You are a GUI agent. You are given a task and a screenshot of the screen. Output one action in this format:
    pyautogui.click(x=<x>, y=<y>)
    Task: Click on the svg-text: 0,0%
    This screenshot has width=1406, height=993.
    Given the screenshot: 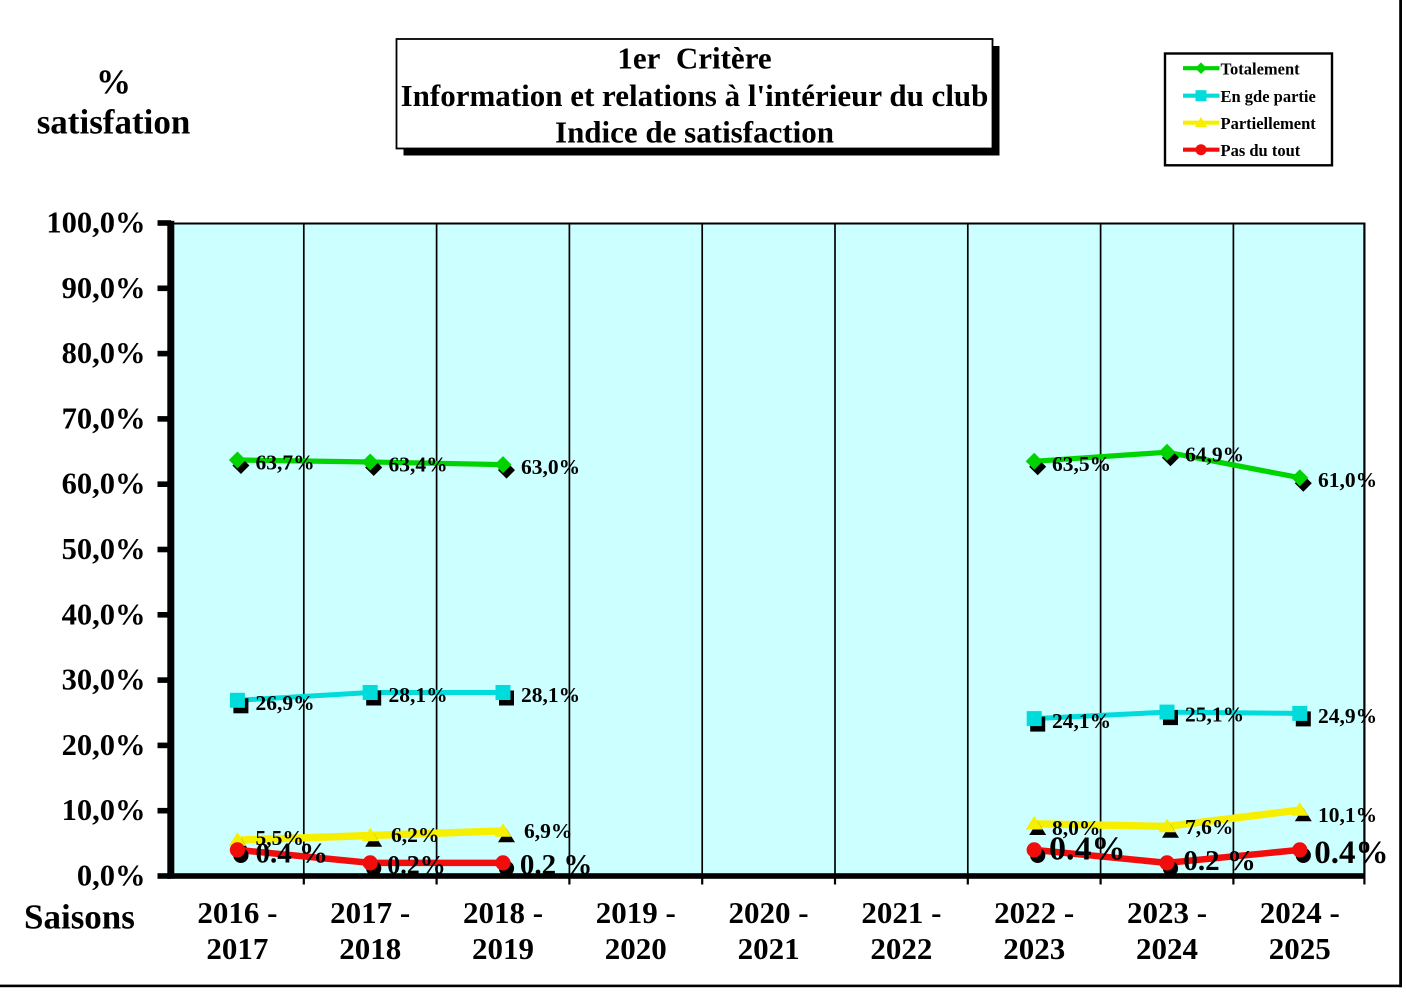 What is the action you would take?
    pyautogui.click(x=111, y=876)
    